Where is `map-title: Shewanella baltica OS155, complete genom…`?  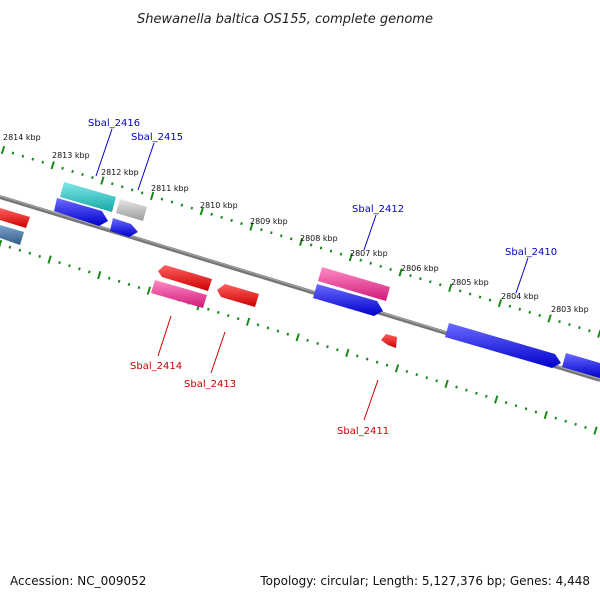
map-title: Shewanella baltica OS155, complete genom… is located at coordinates (285, 19).